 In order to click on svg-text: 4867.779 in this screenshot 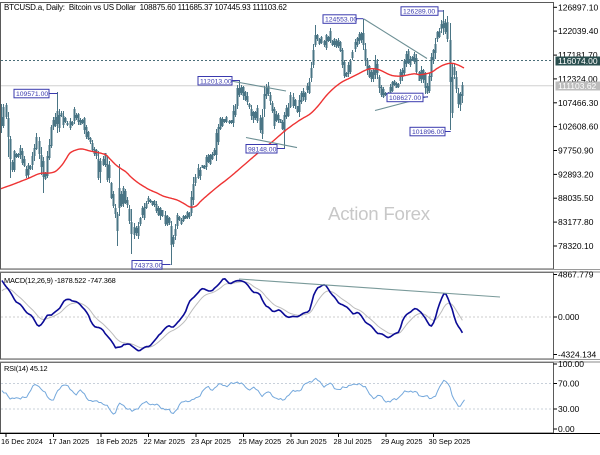, I will do `click(576, 275)`.